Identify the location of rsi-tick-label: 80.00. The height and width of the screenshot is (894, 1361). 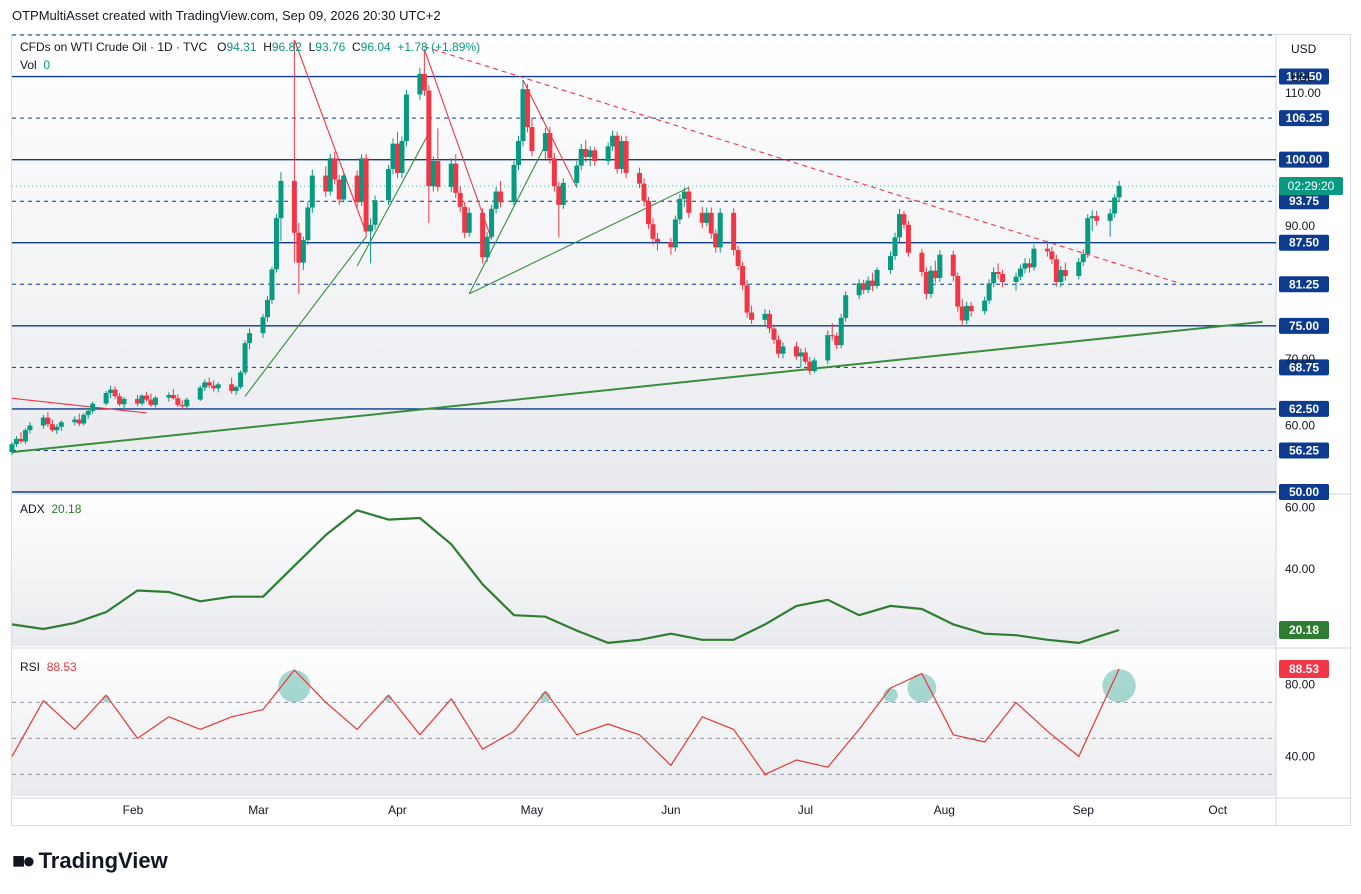
(1300, 684).